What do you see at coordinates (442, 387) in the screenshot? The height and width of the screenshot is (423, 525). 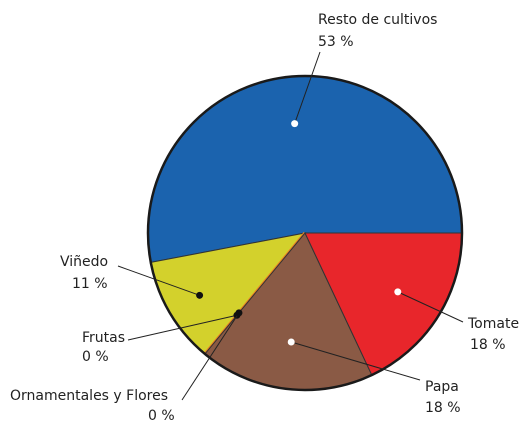 I see `slice-name: Papa` at bounding box center [442, 387].